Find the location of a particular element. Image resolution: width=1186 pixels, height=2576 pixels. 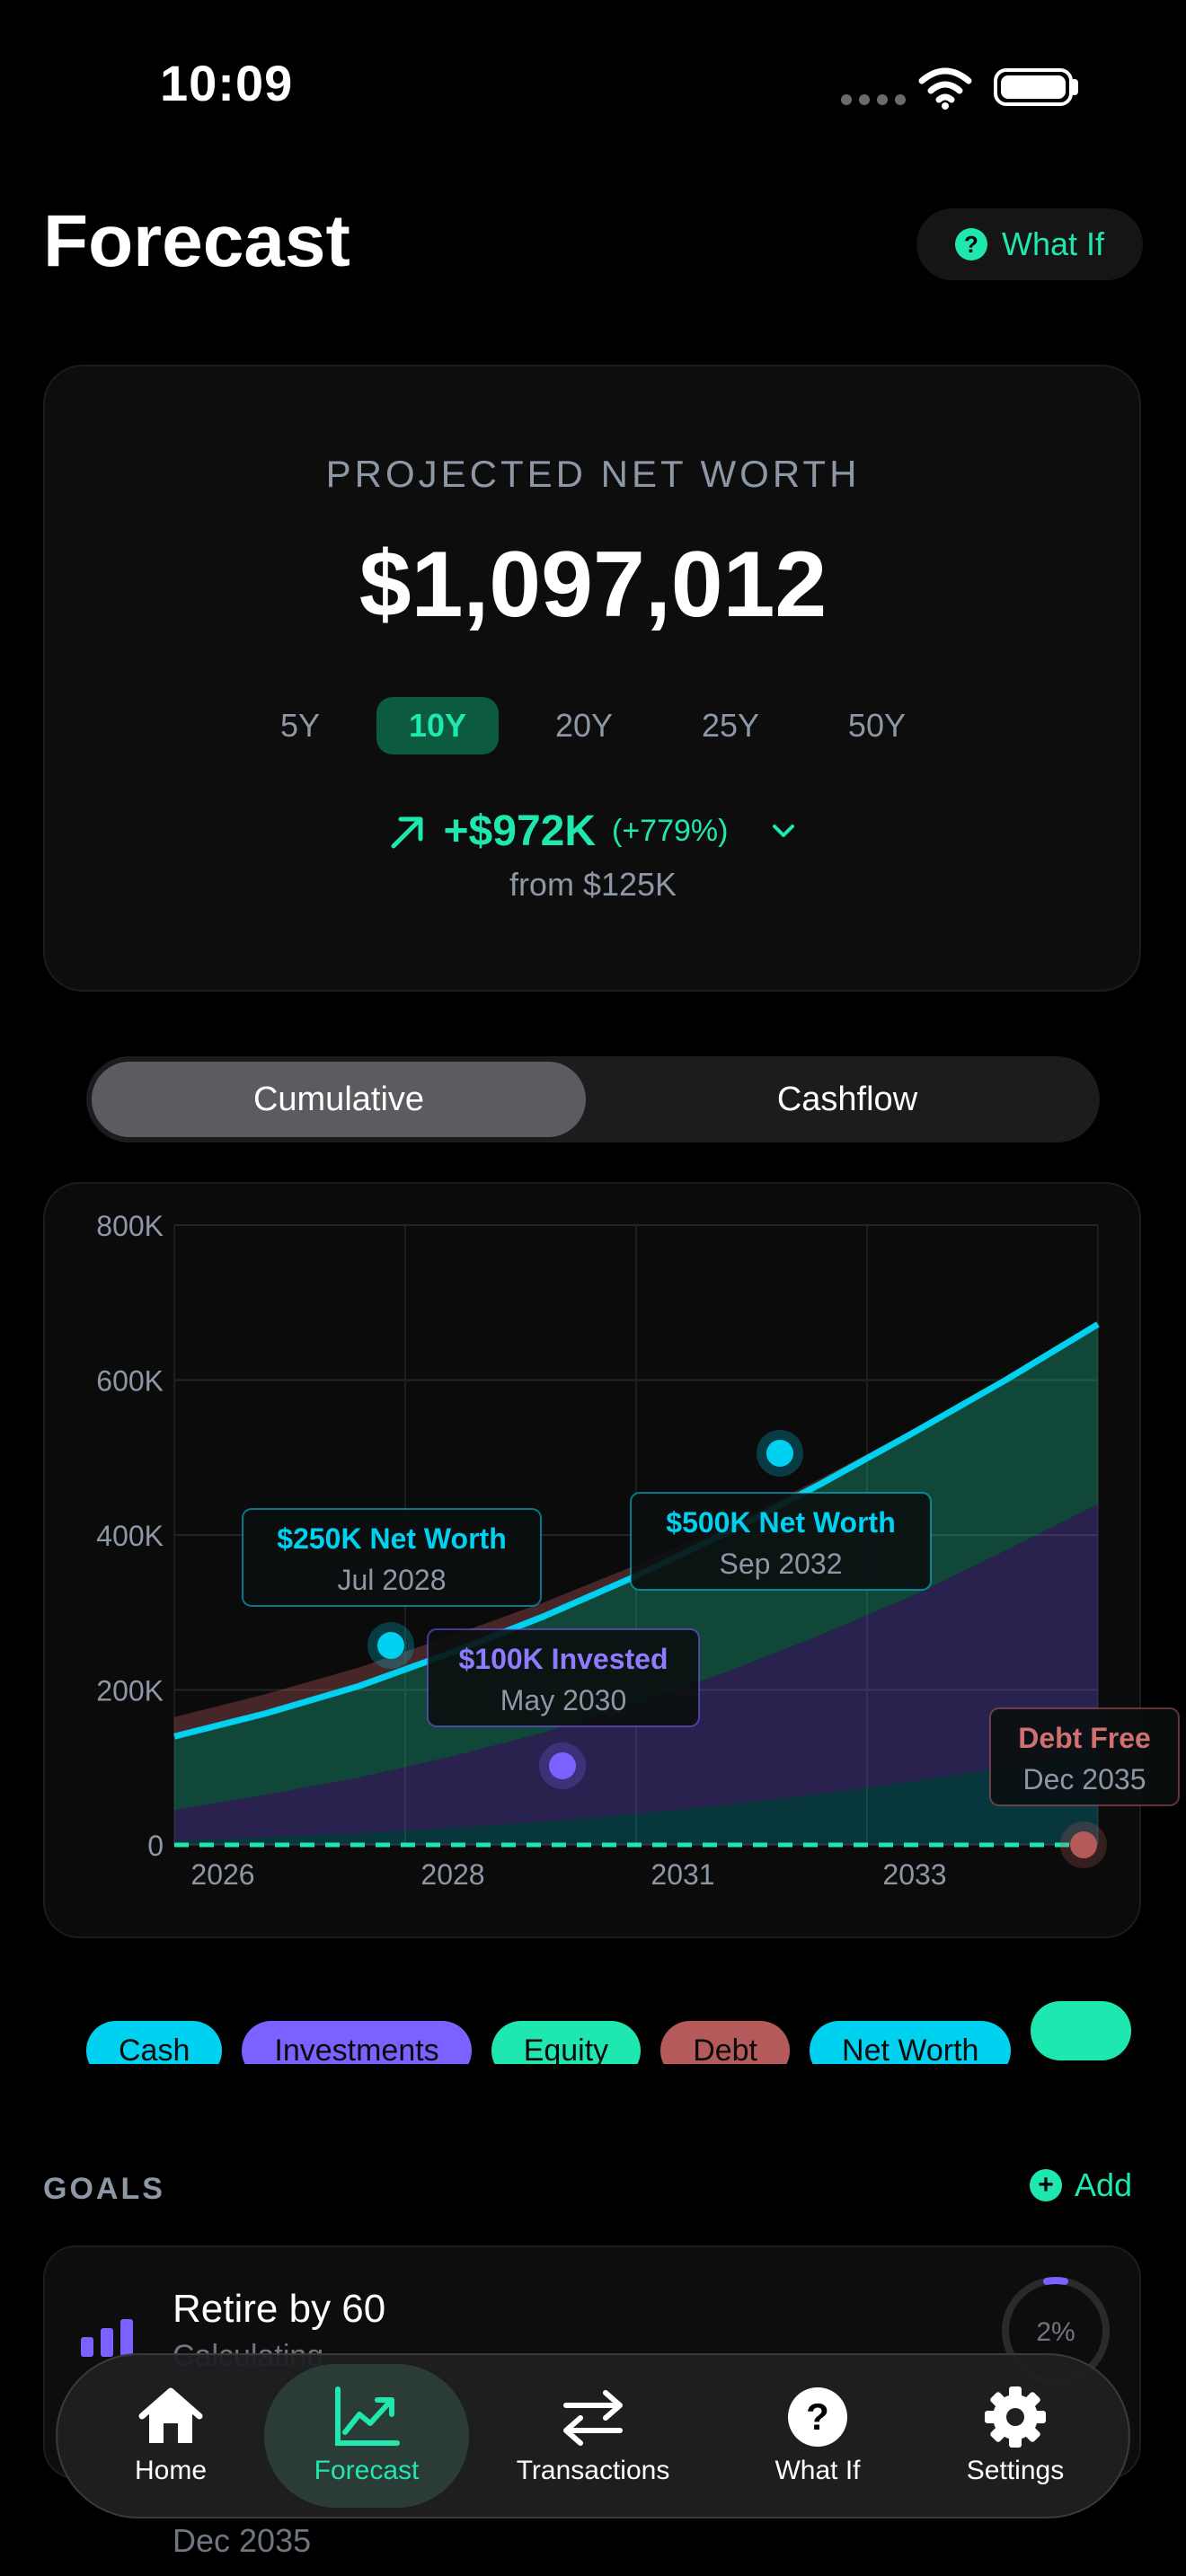

tab-transactions-label: Transactions is located at coordinates (593, 2470).